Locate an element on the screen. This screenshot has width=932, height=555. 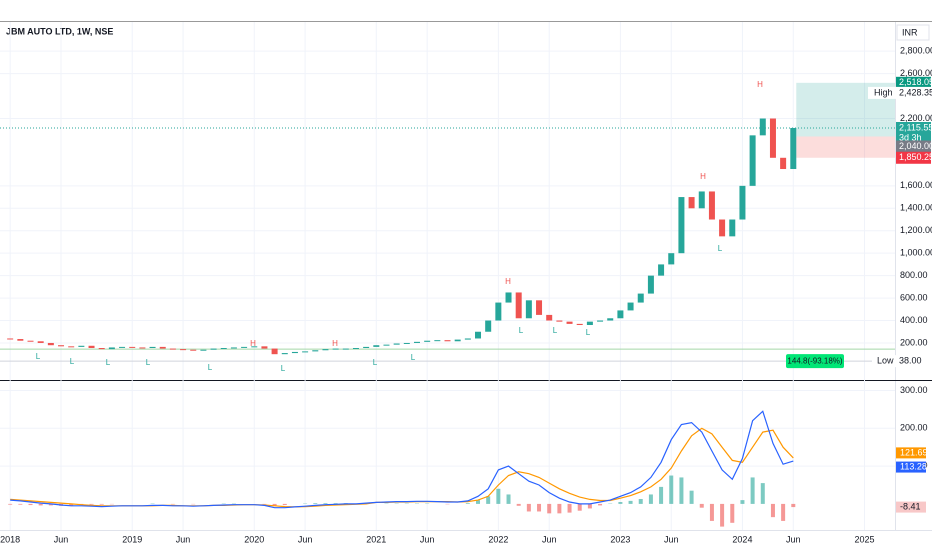
target-label: 2,518.05 is located at coordinates (915, 82).